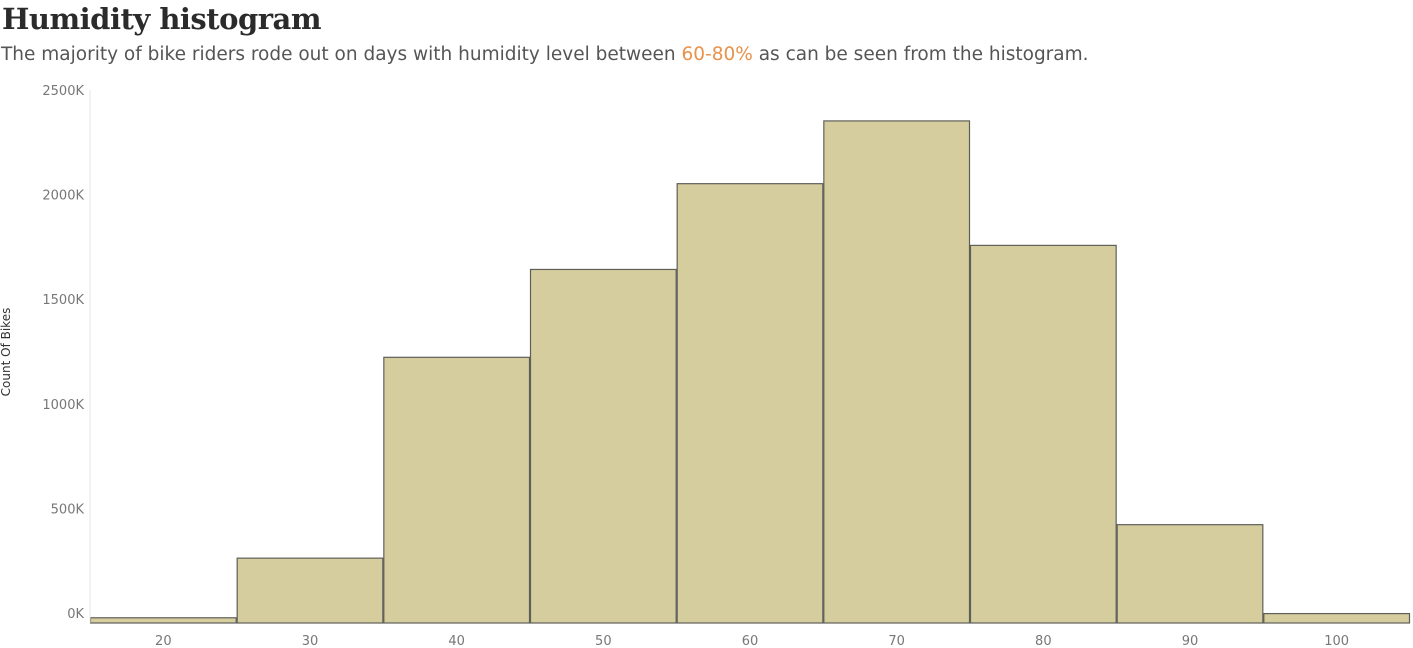 This screenshot has width=1413, height=648. What do you see at coordinates (717, 54) in the screenshot?
I see `subtitle-highlight: 60-80%` at bounding box center [717, 54].